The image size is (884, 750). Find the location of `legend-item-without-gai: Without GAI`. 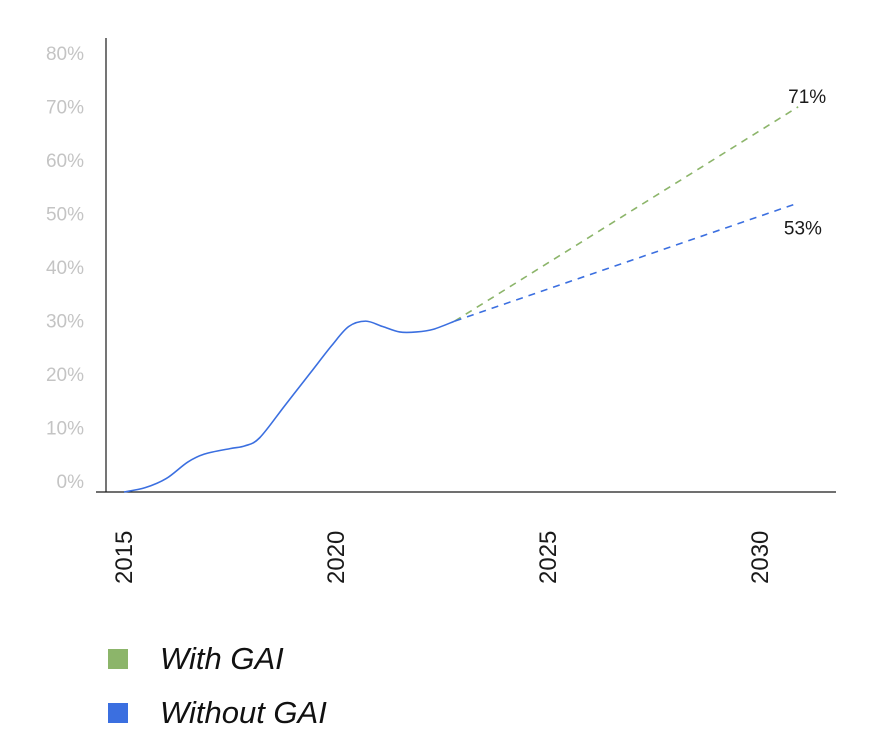

legend-item-without-gai: Without GAI is located at coordinates (217, 713).